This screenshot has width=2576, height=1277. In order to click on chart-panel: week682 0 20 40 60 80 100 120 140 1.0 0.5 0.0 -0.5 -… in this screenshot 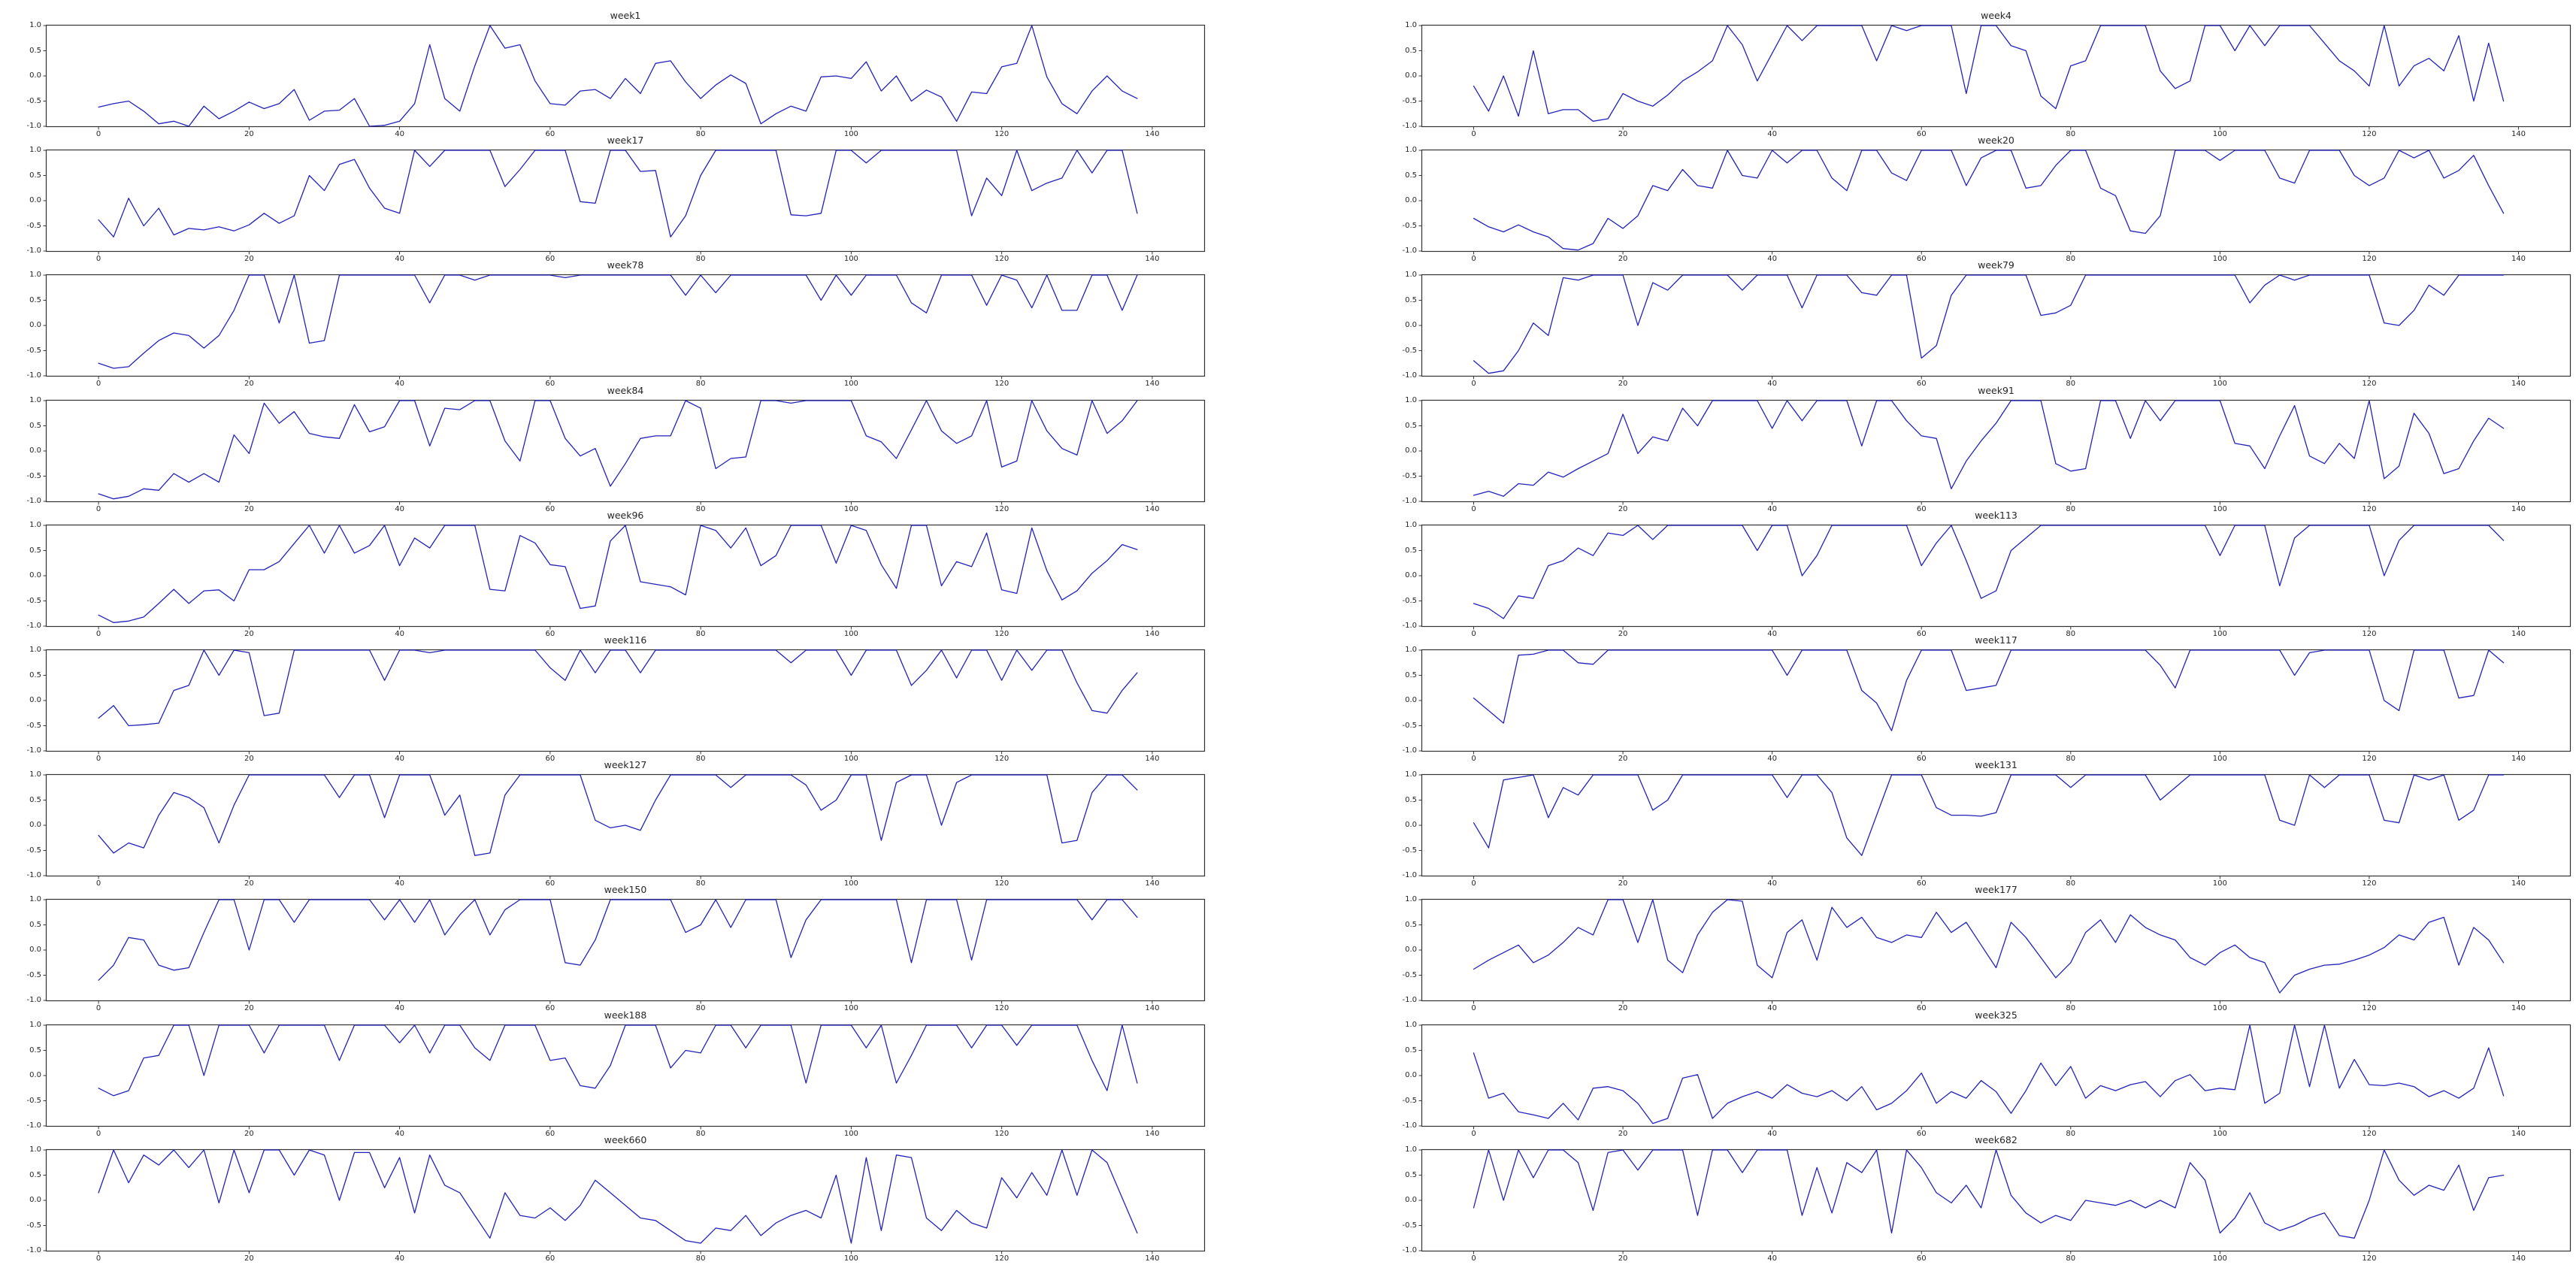, I will do `click(1986, 1198)`.